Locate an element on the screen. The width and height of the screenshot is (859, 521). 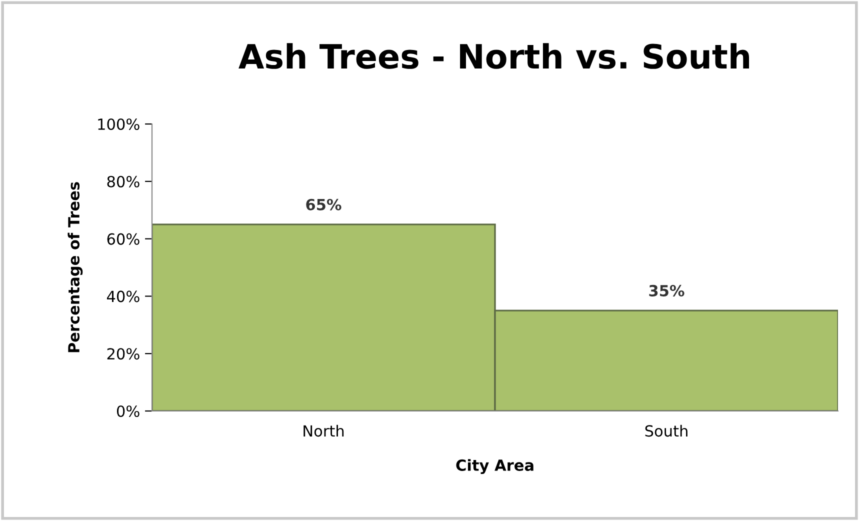
y-tick-label: 80% is located at coordinates (123, 182).